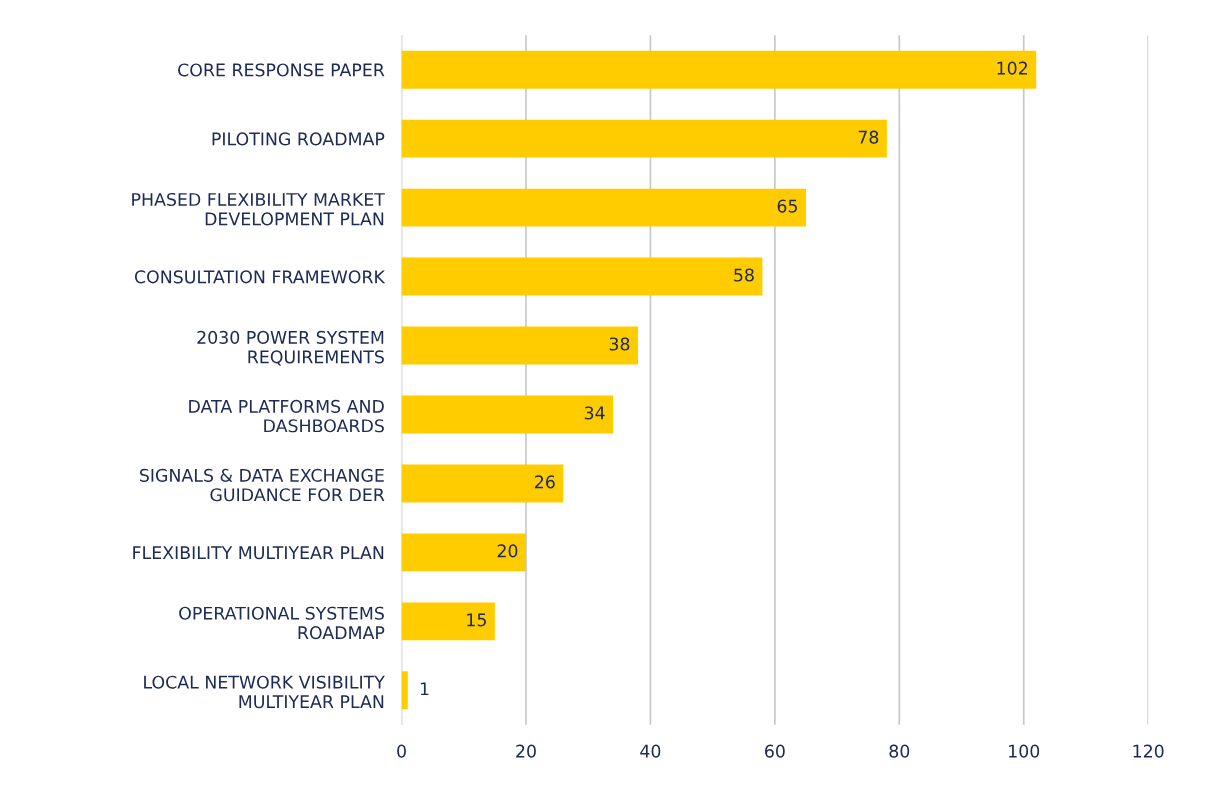 The height and width of the screenshot is (800, 1228). Describe the element at coordinates (650, 751) in the screenshot. I see `x-tick-label: 40` at that location.